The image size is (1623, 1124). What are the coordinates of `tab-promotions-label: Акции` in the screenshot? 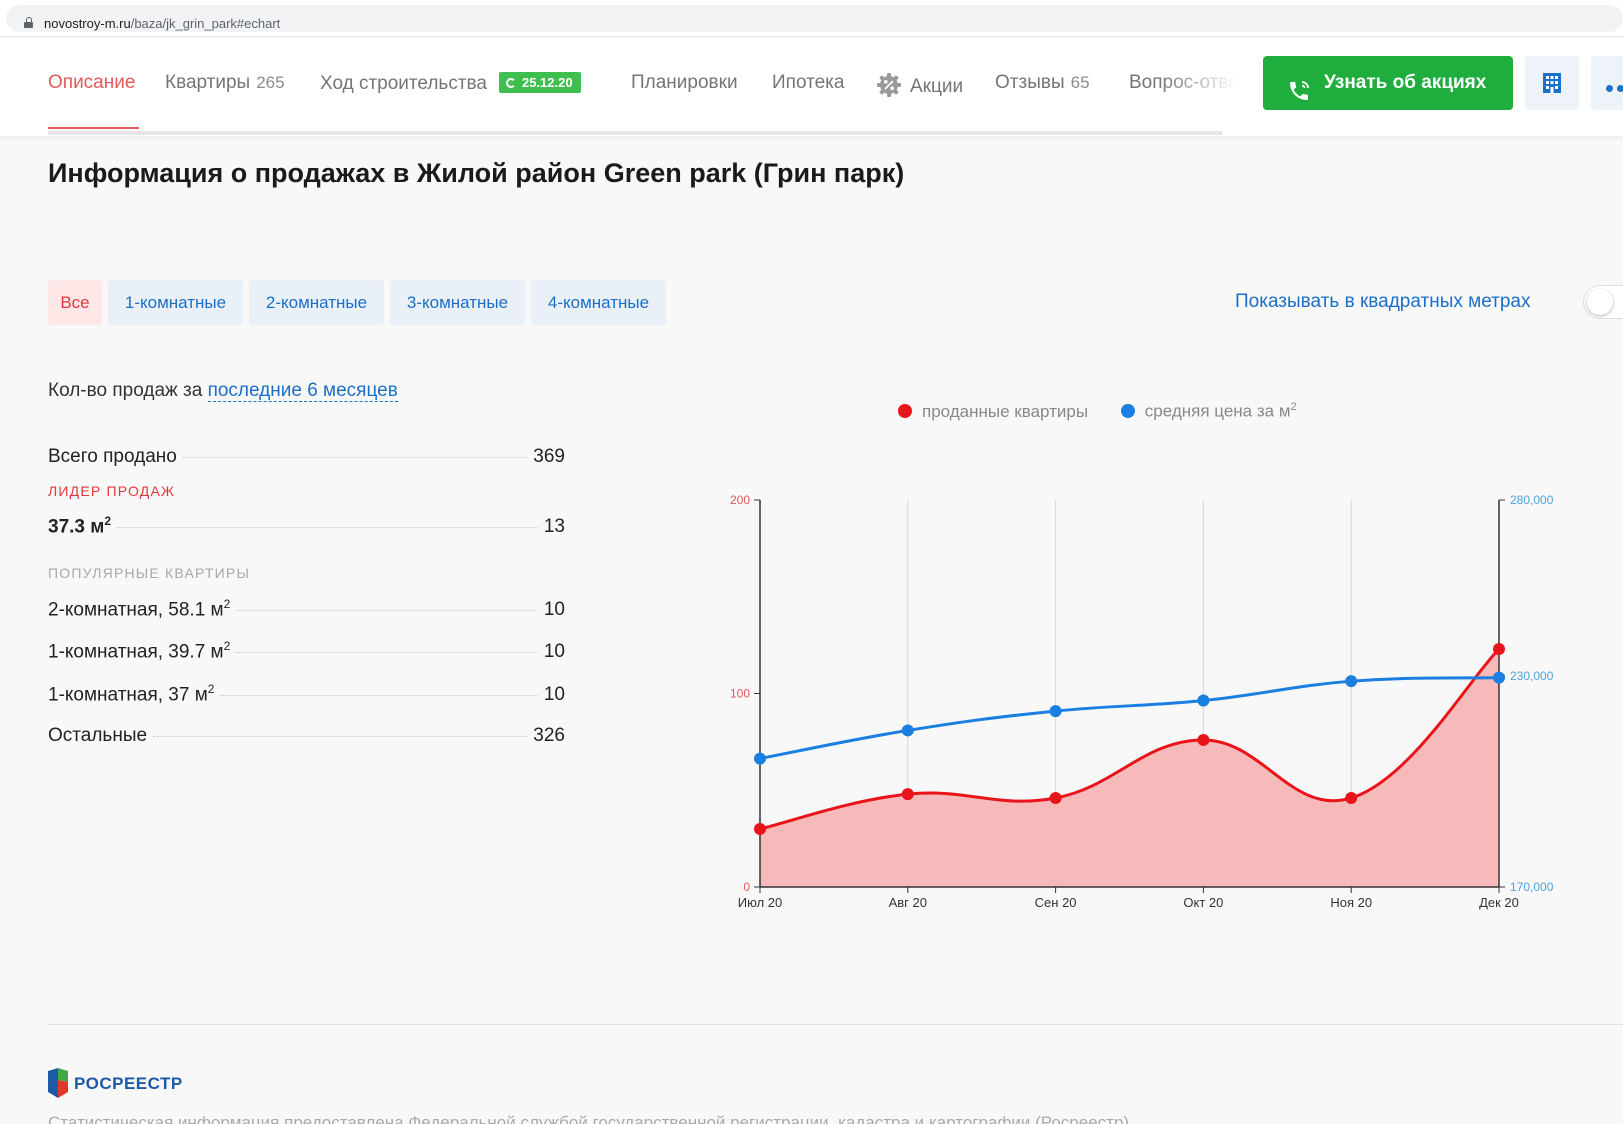 It's located at (937, 86).